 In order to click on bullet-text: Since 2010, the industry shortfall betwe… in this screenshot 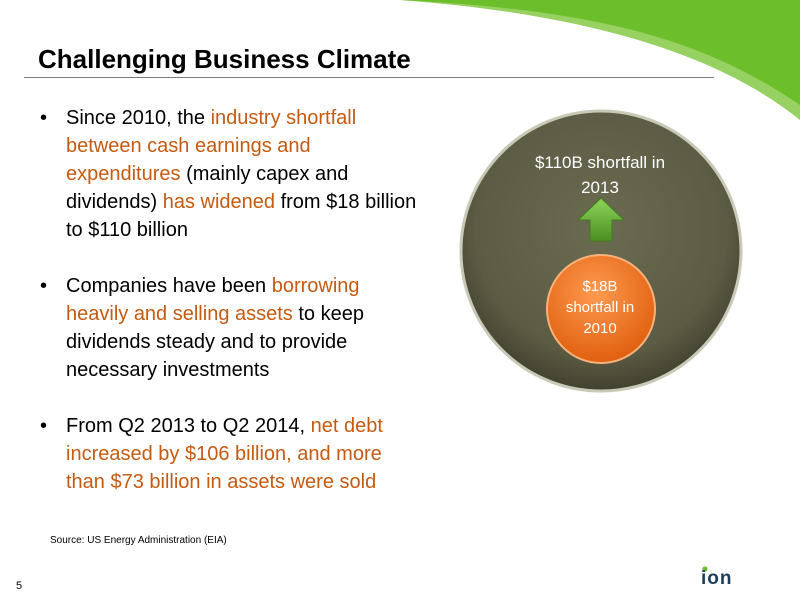, I will do `click(241, 174)`.